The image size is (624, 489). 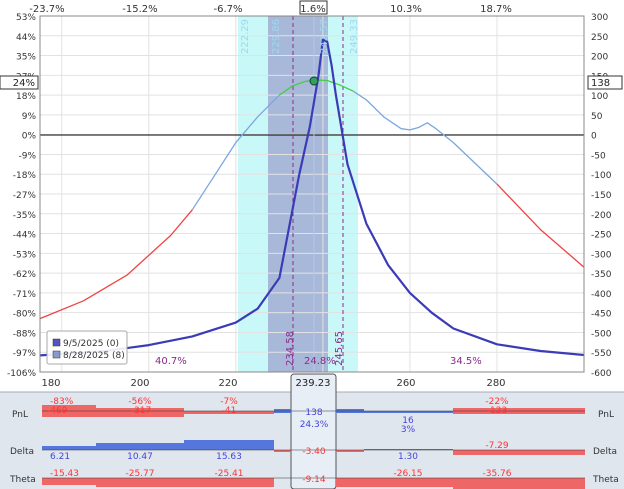 What do you see at coordinates (316, 87) in the screenshot?
I see `series-2-line-profit-zone` at bounding box center [316, 87].